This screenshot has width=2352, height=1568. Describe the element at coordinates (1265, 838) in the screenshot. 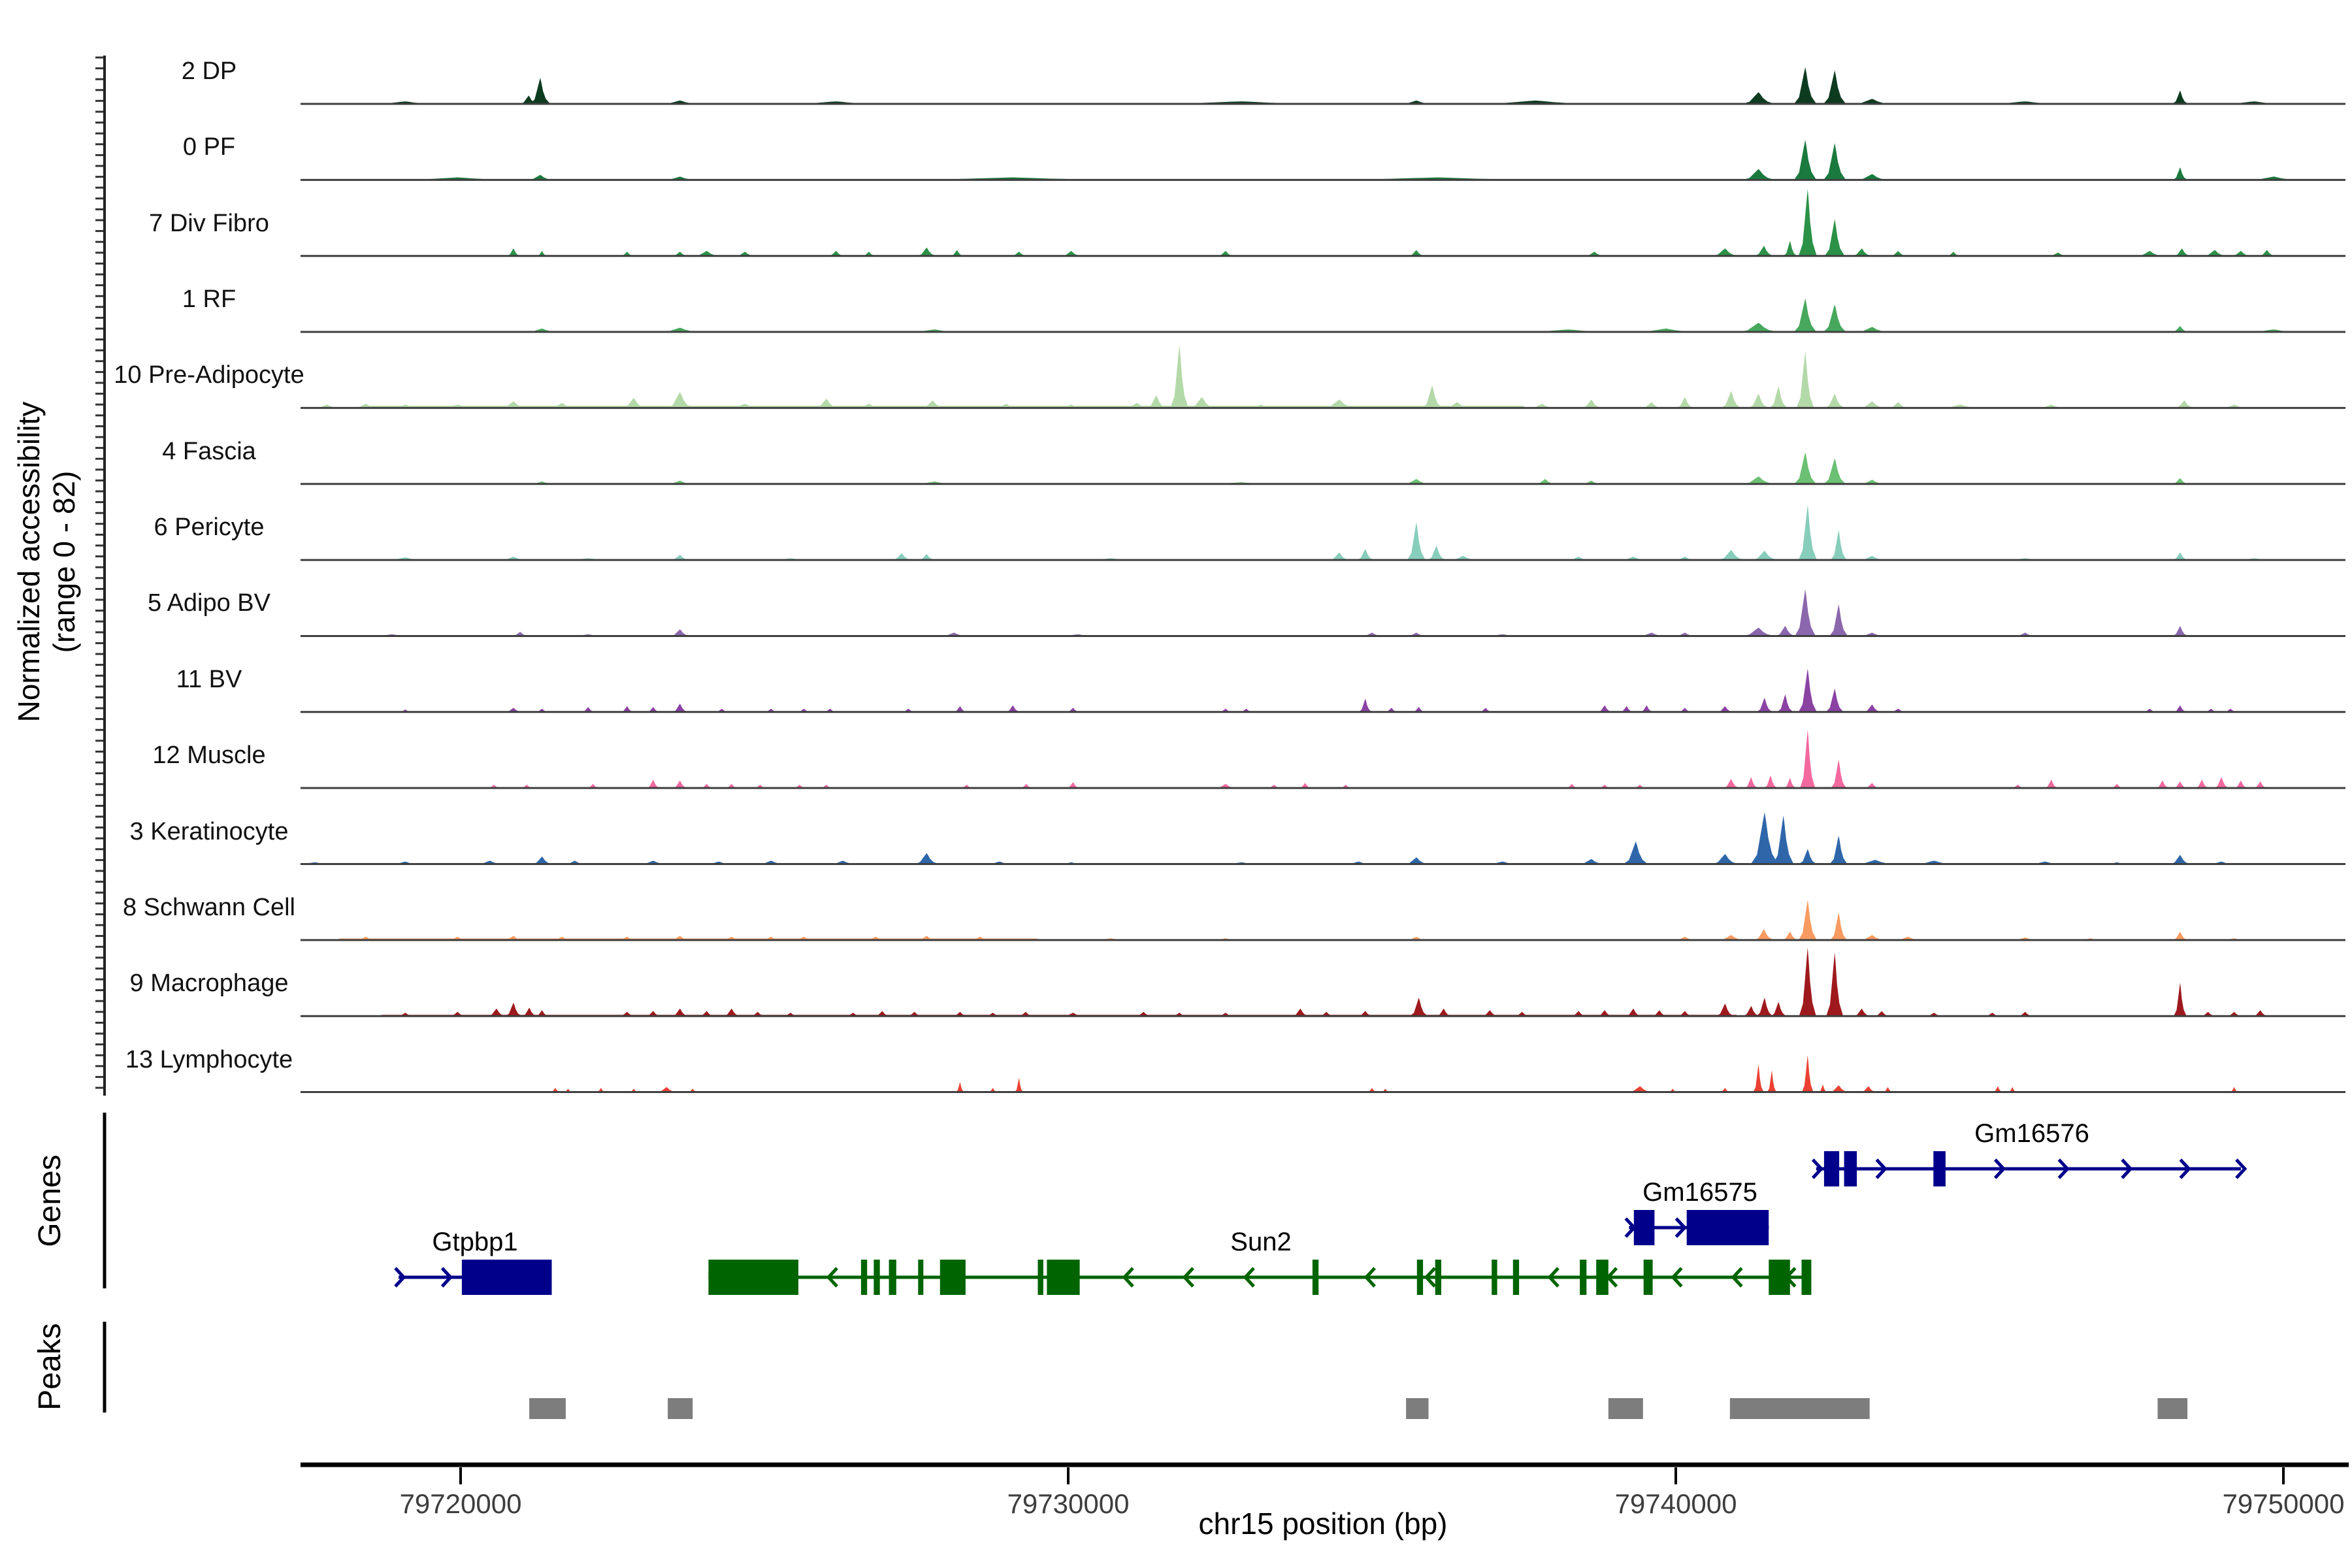

I see `track-signal-3-keratinocyte` at that location.